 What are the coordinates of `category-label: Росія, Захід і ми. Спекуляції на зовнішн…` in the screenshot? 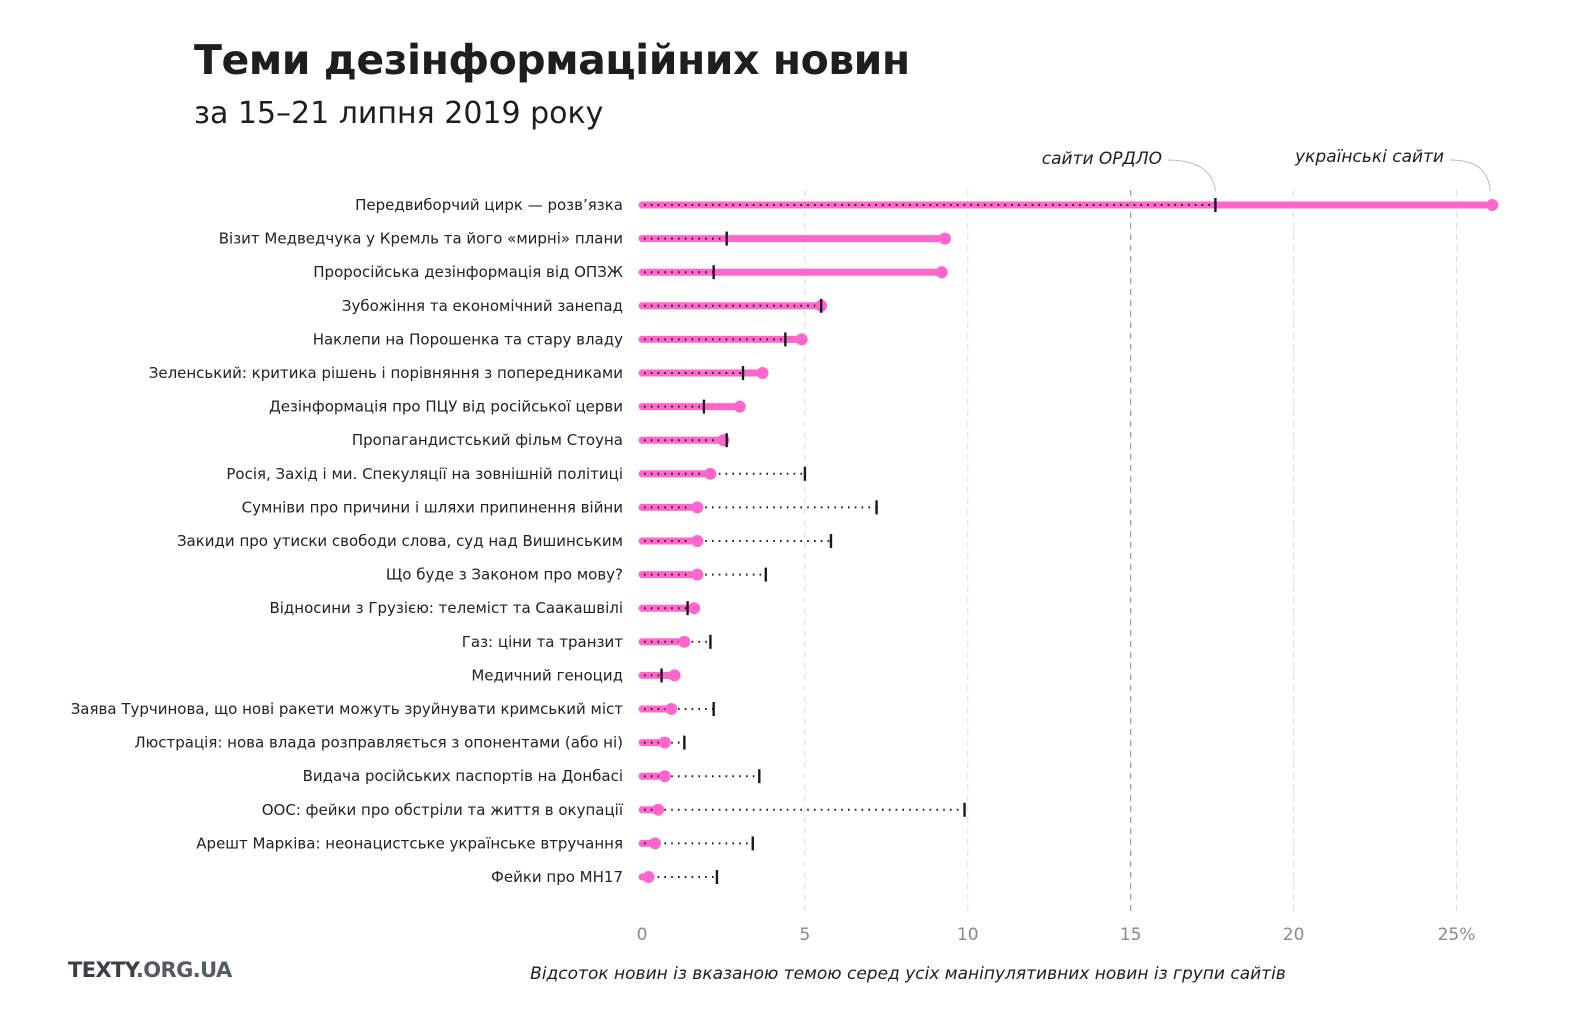 It's located at (424, 474).